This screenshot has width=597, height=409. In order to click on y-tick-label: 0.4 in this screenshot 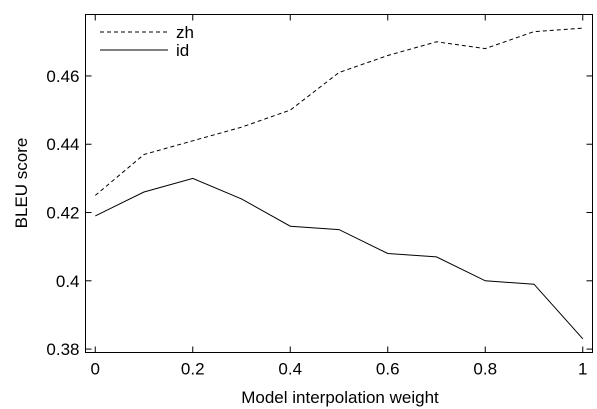, I will do `click(68, 281)`.